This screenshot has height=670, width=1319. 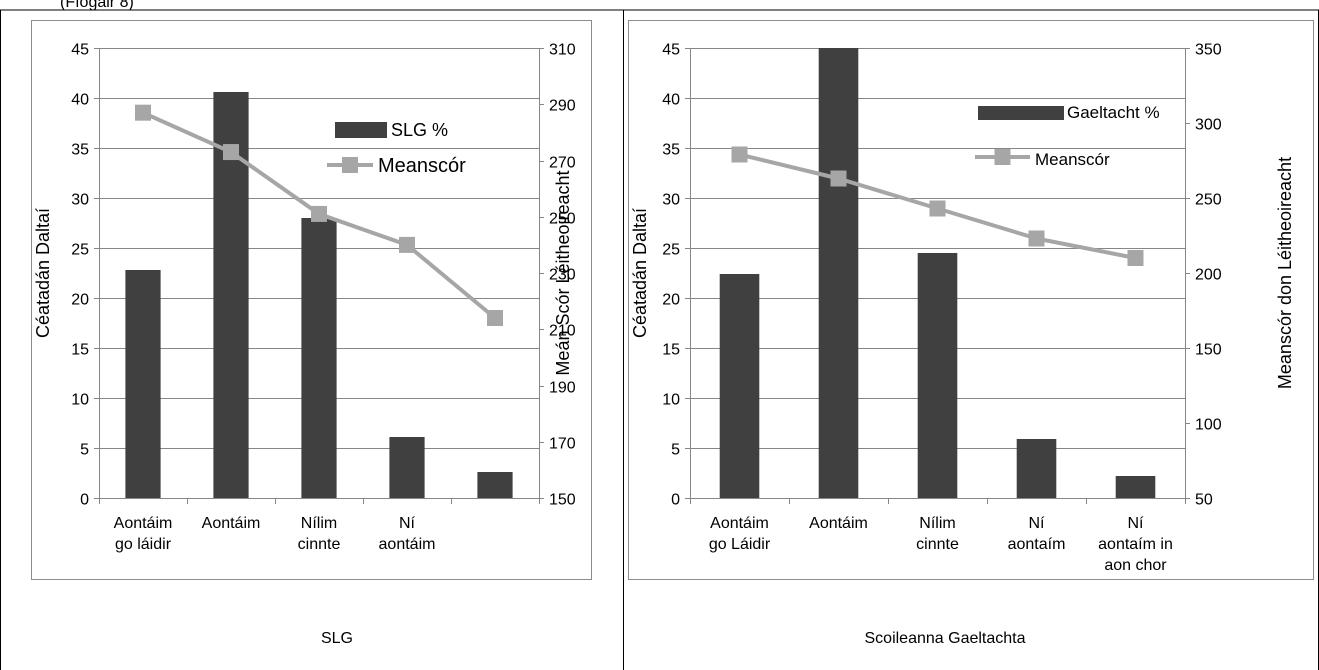 I want to click on y2-tick-label: 350, so click(x=1208, y=50).